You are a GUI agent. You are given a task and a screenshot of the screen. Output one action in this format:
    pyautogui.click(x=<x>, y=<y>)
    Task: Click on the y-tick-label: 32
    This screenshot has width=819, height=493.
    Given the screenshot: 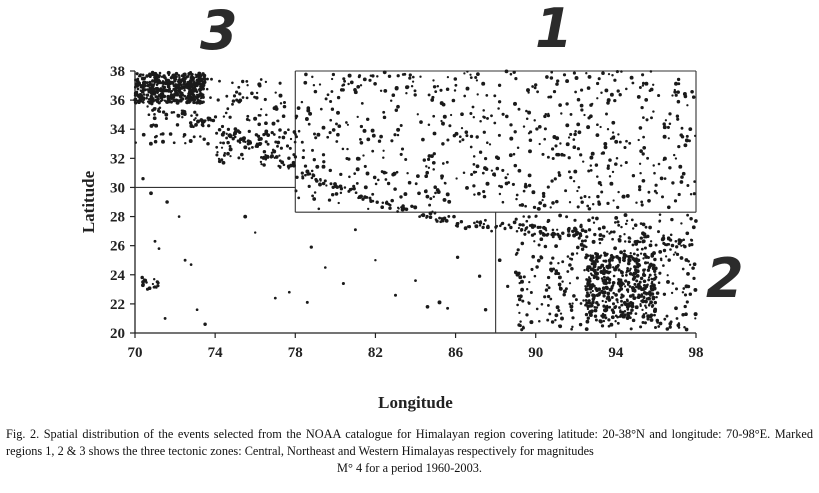 What is the action you would take?
    pyautogui.click(x=117, y=159)
    